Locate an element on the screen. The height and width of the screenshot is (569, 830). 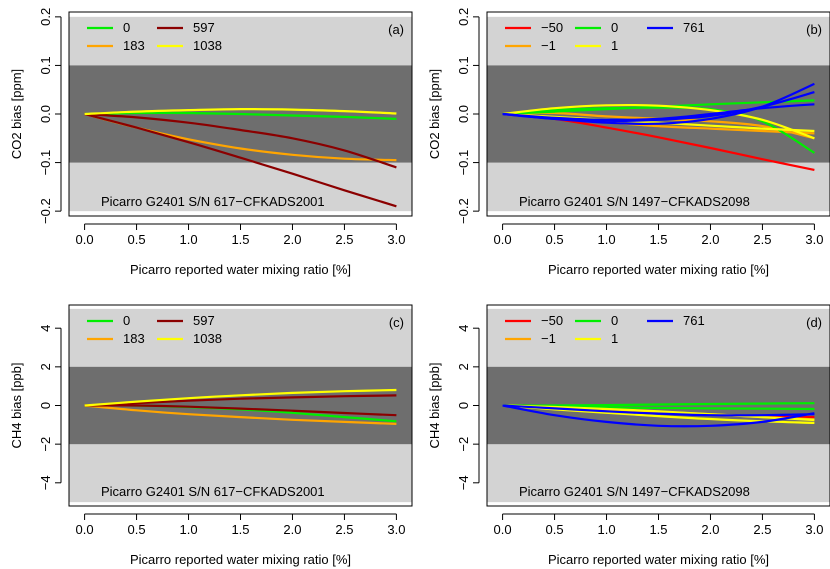
panel-tag: (c) is located at coordinates (396, 322).